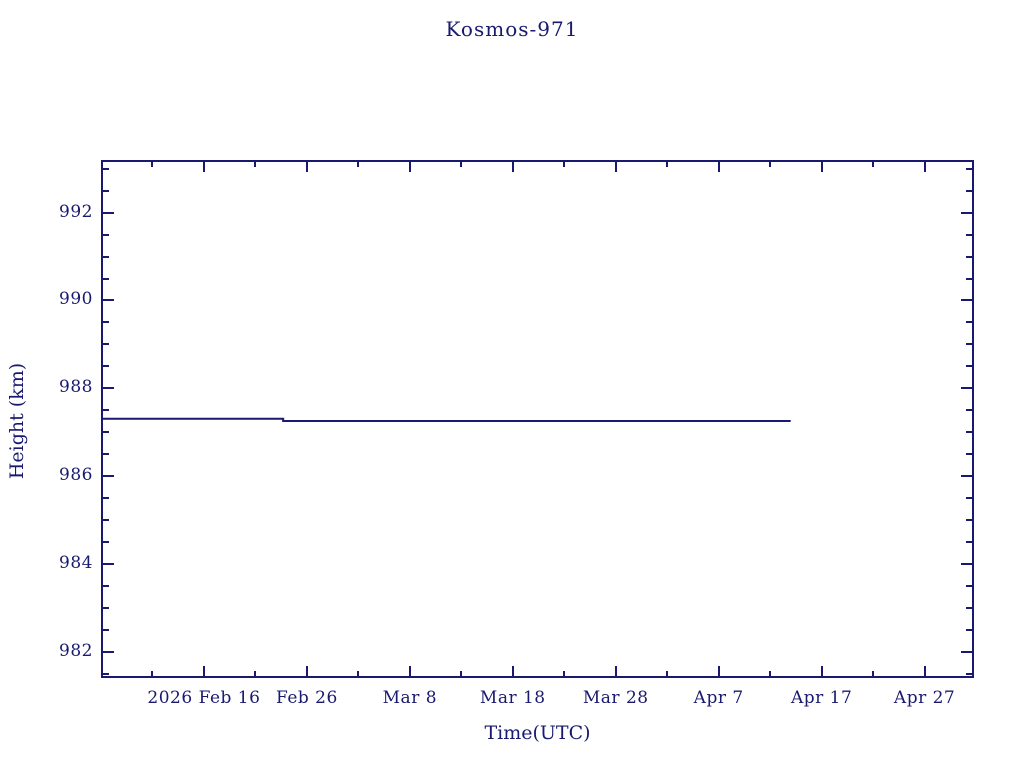 This screenshot has width=1024, height=768. What do you see at coordinates (17, 421) in the screenshot?
I see `y-axis-title: Height (km)` at bounding box center [17, 421].